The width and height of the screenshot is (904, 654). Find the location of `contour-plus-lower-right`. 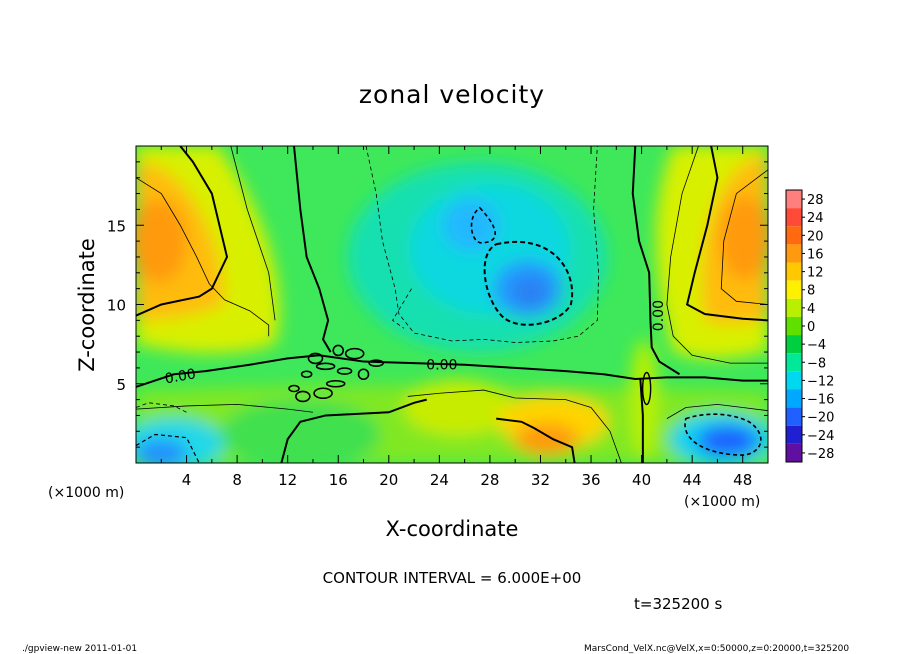

contour-plus-lower-right is located at coordinates (717, 411).